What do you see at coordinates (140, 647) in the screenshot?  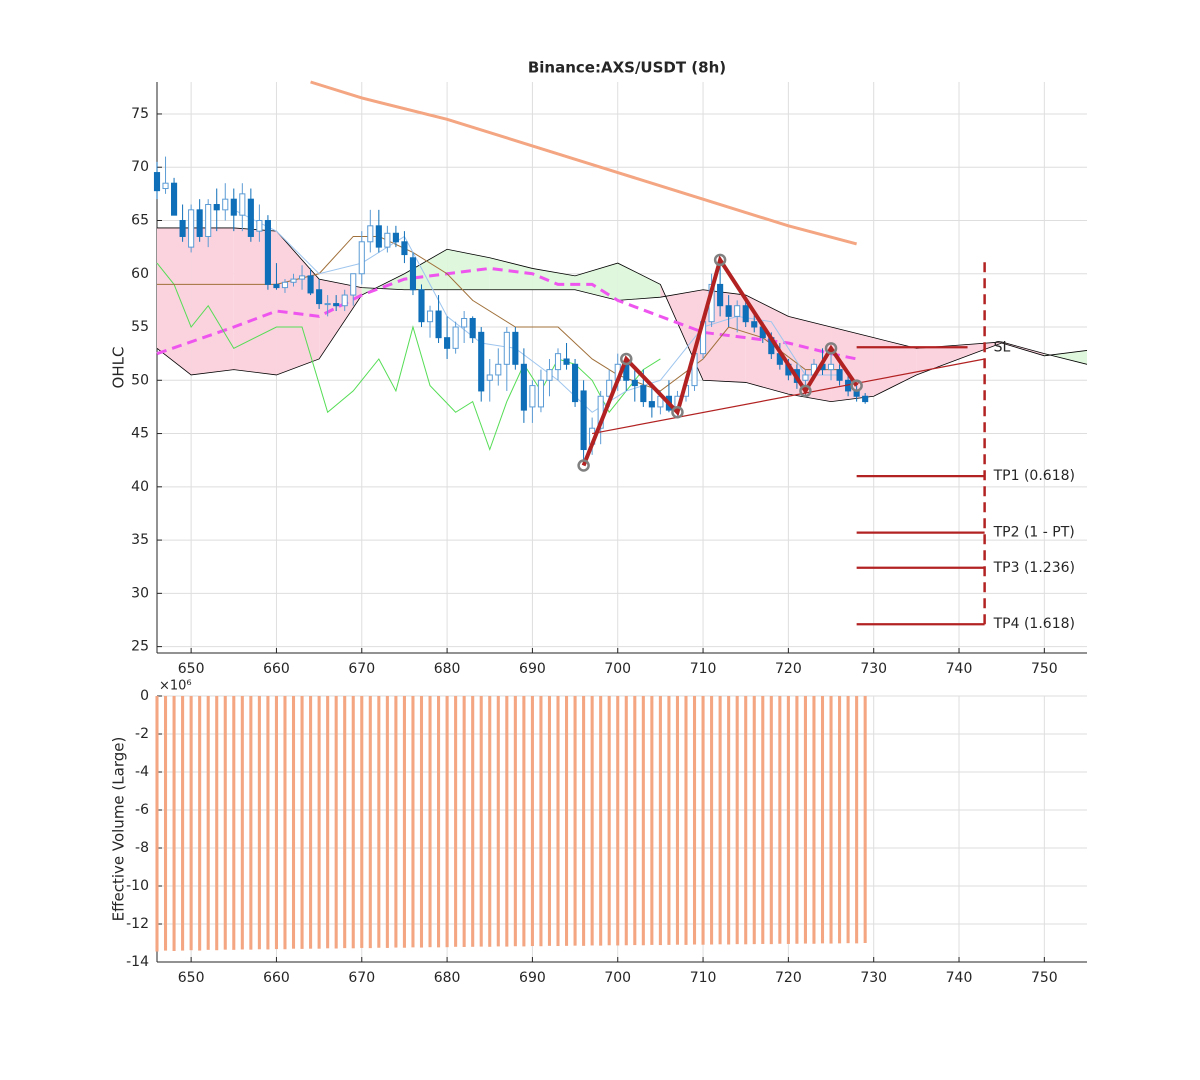 I see `y-tick-label: 25` at bounding box center [140, 647].